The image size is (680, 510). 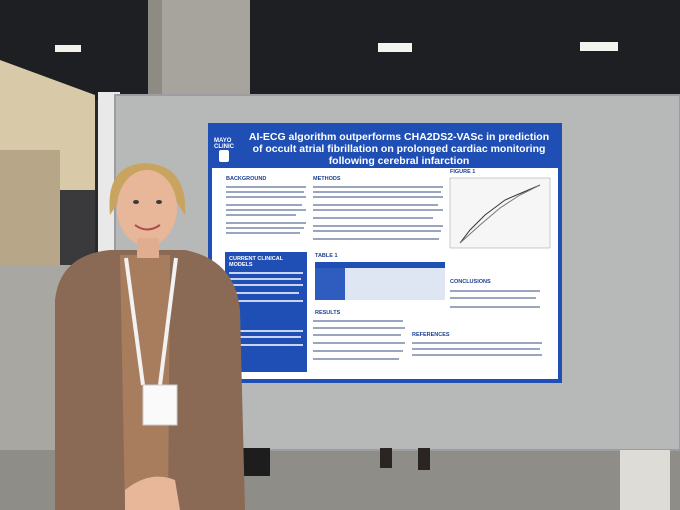 I want to click on section-heading: BACKGROUND, so click(x=246, y=179).